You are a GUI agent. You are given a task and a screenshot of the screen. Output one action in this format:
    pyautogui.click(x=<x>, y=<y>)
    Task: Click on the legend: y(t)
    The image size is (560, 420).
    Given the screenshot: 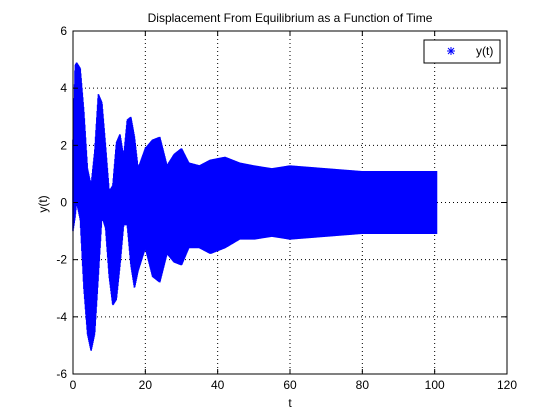 What is the action you would take?
    pyautogui.click(x=462, y=51)
    